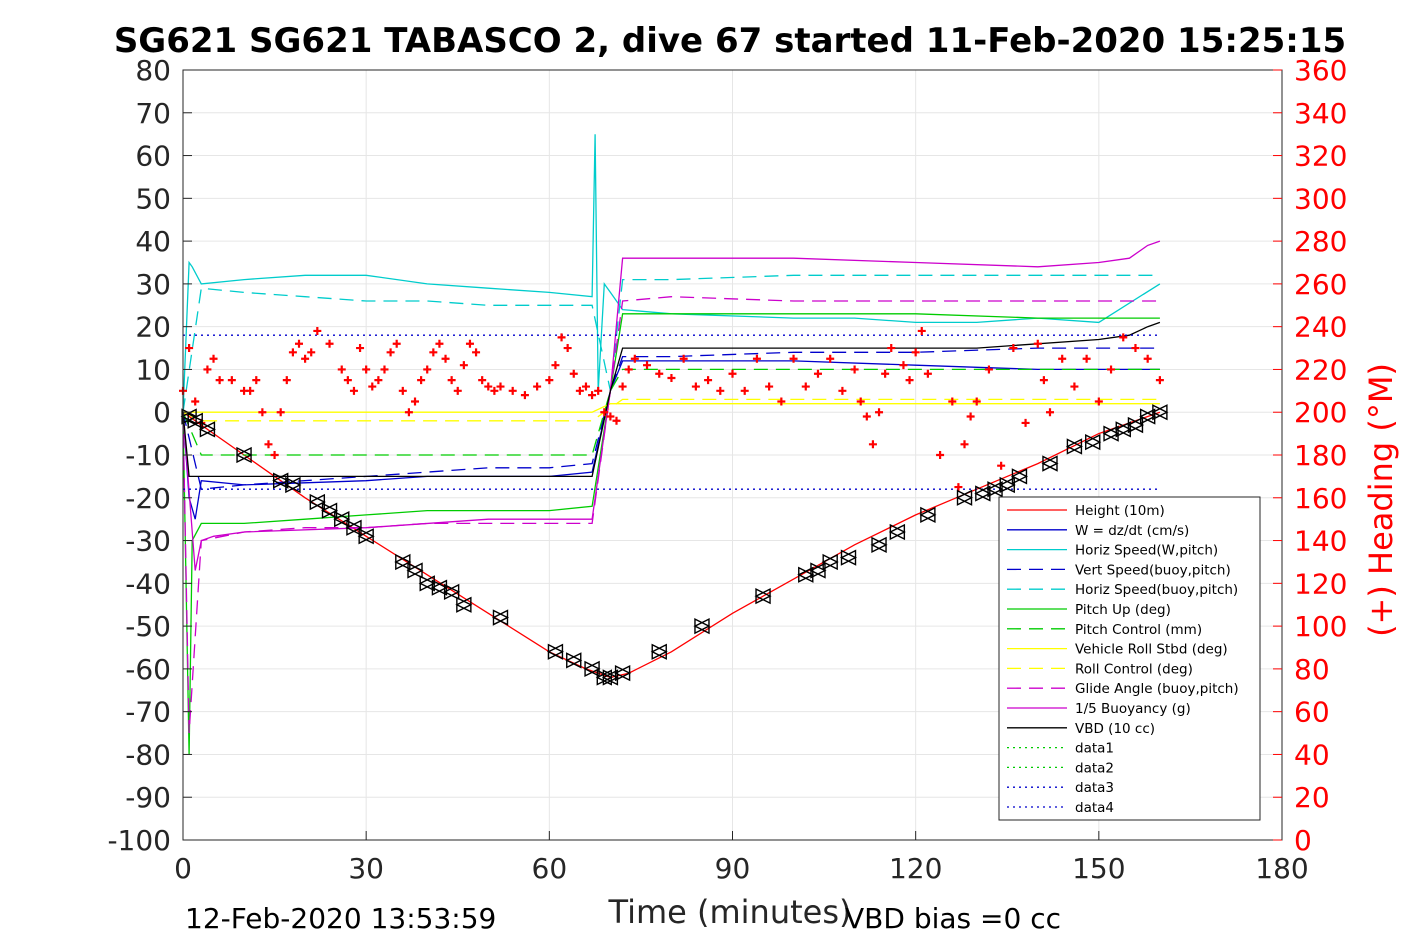 This screenshot has height=945, width=1417. Describe the element at coordinates (1098, 868) in the screenshot. I see `x-tick-label: 150` at that location.